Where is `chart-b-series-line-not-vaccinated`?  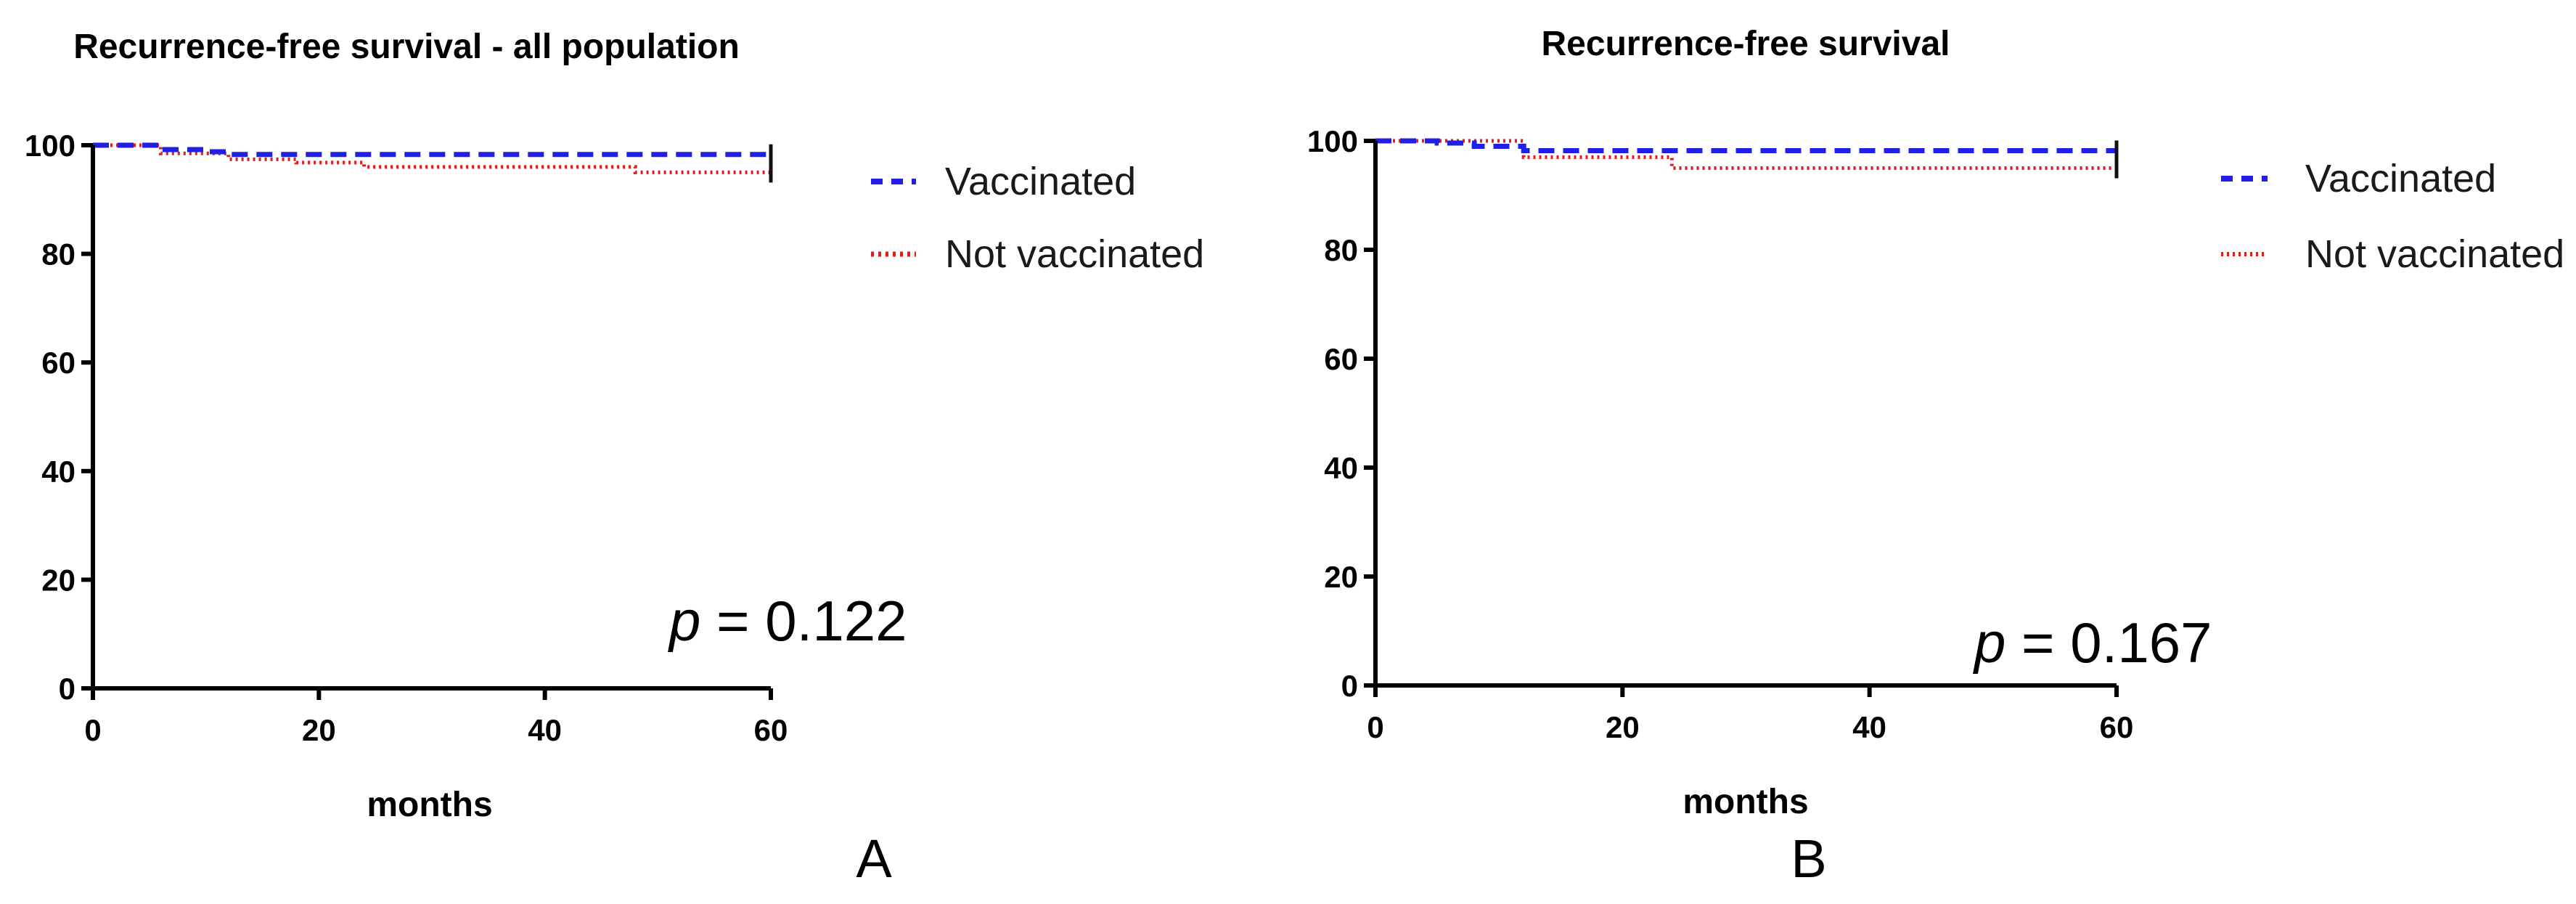
chart-b-series-line-not-vaccinated is located at coordinates (1746, 154).